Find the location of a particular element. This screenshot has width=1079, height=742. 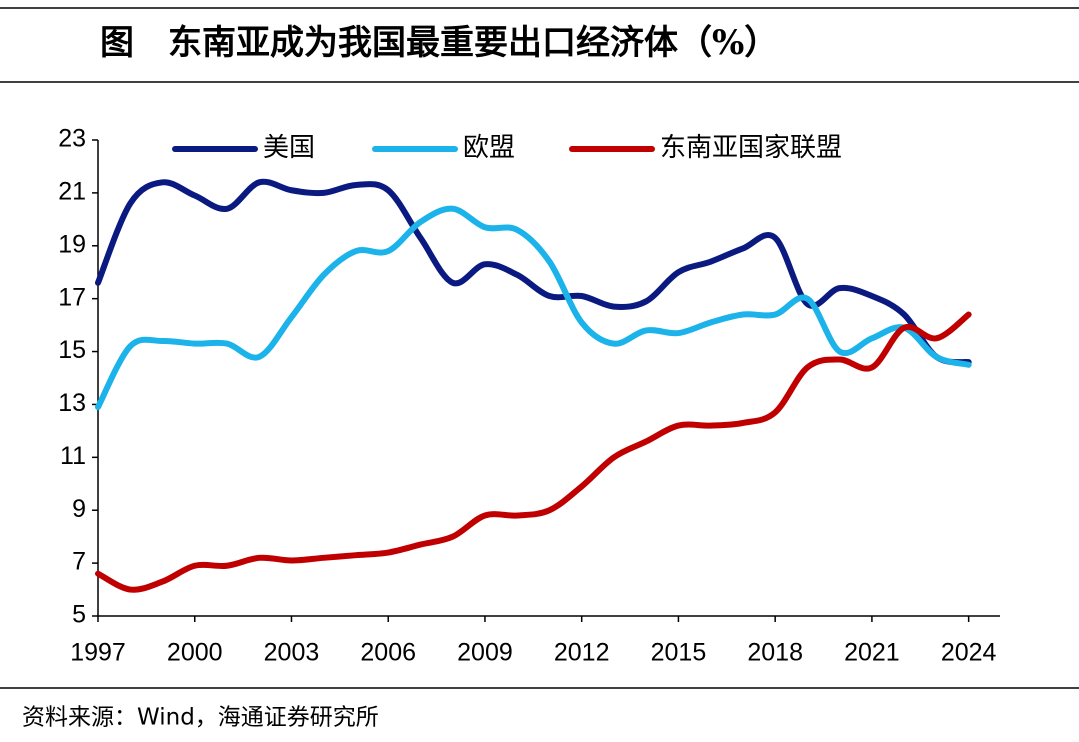

x-tick-label: 2012 is located at coordinates (582, 653).